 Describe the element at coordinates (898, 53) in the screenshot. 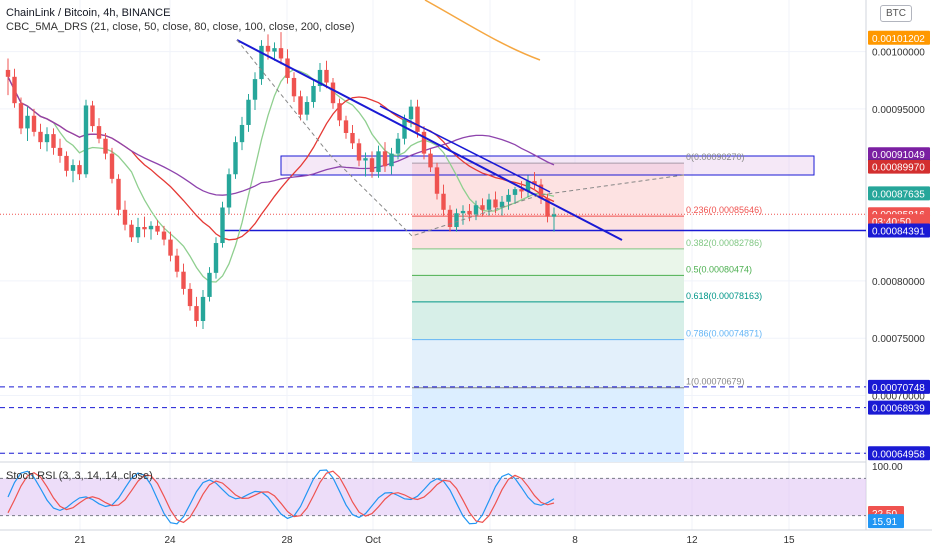

I see `price-tick: 0.00100000` at that location.